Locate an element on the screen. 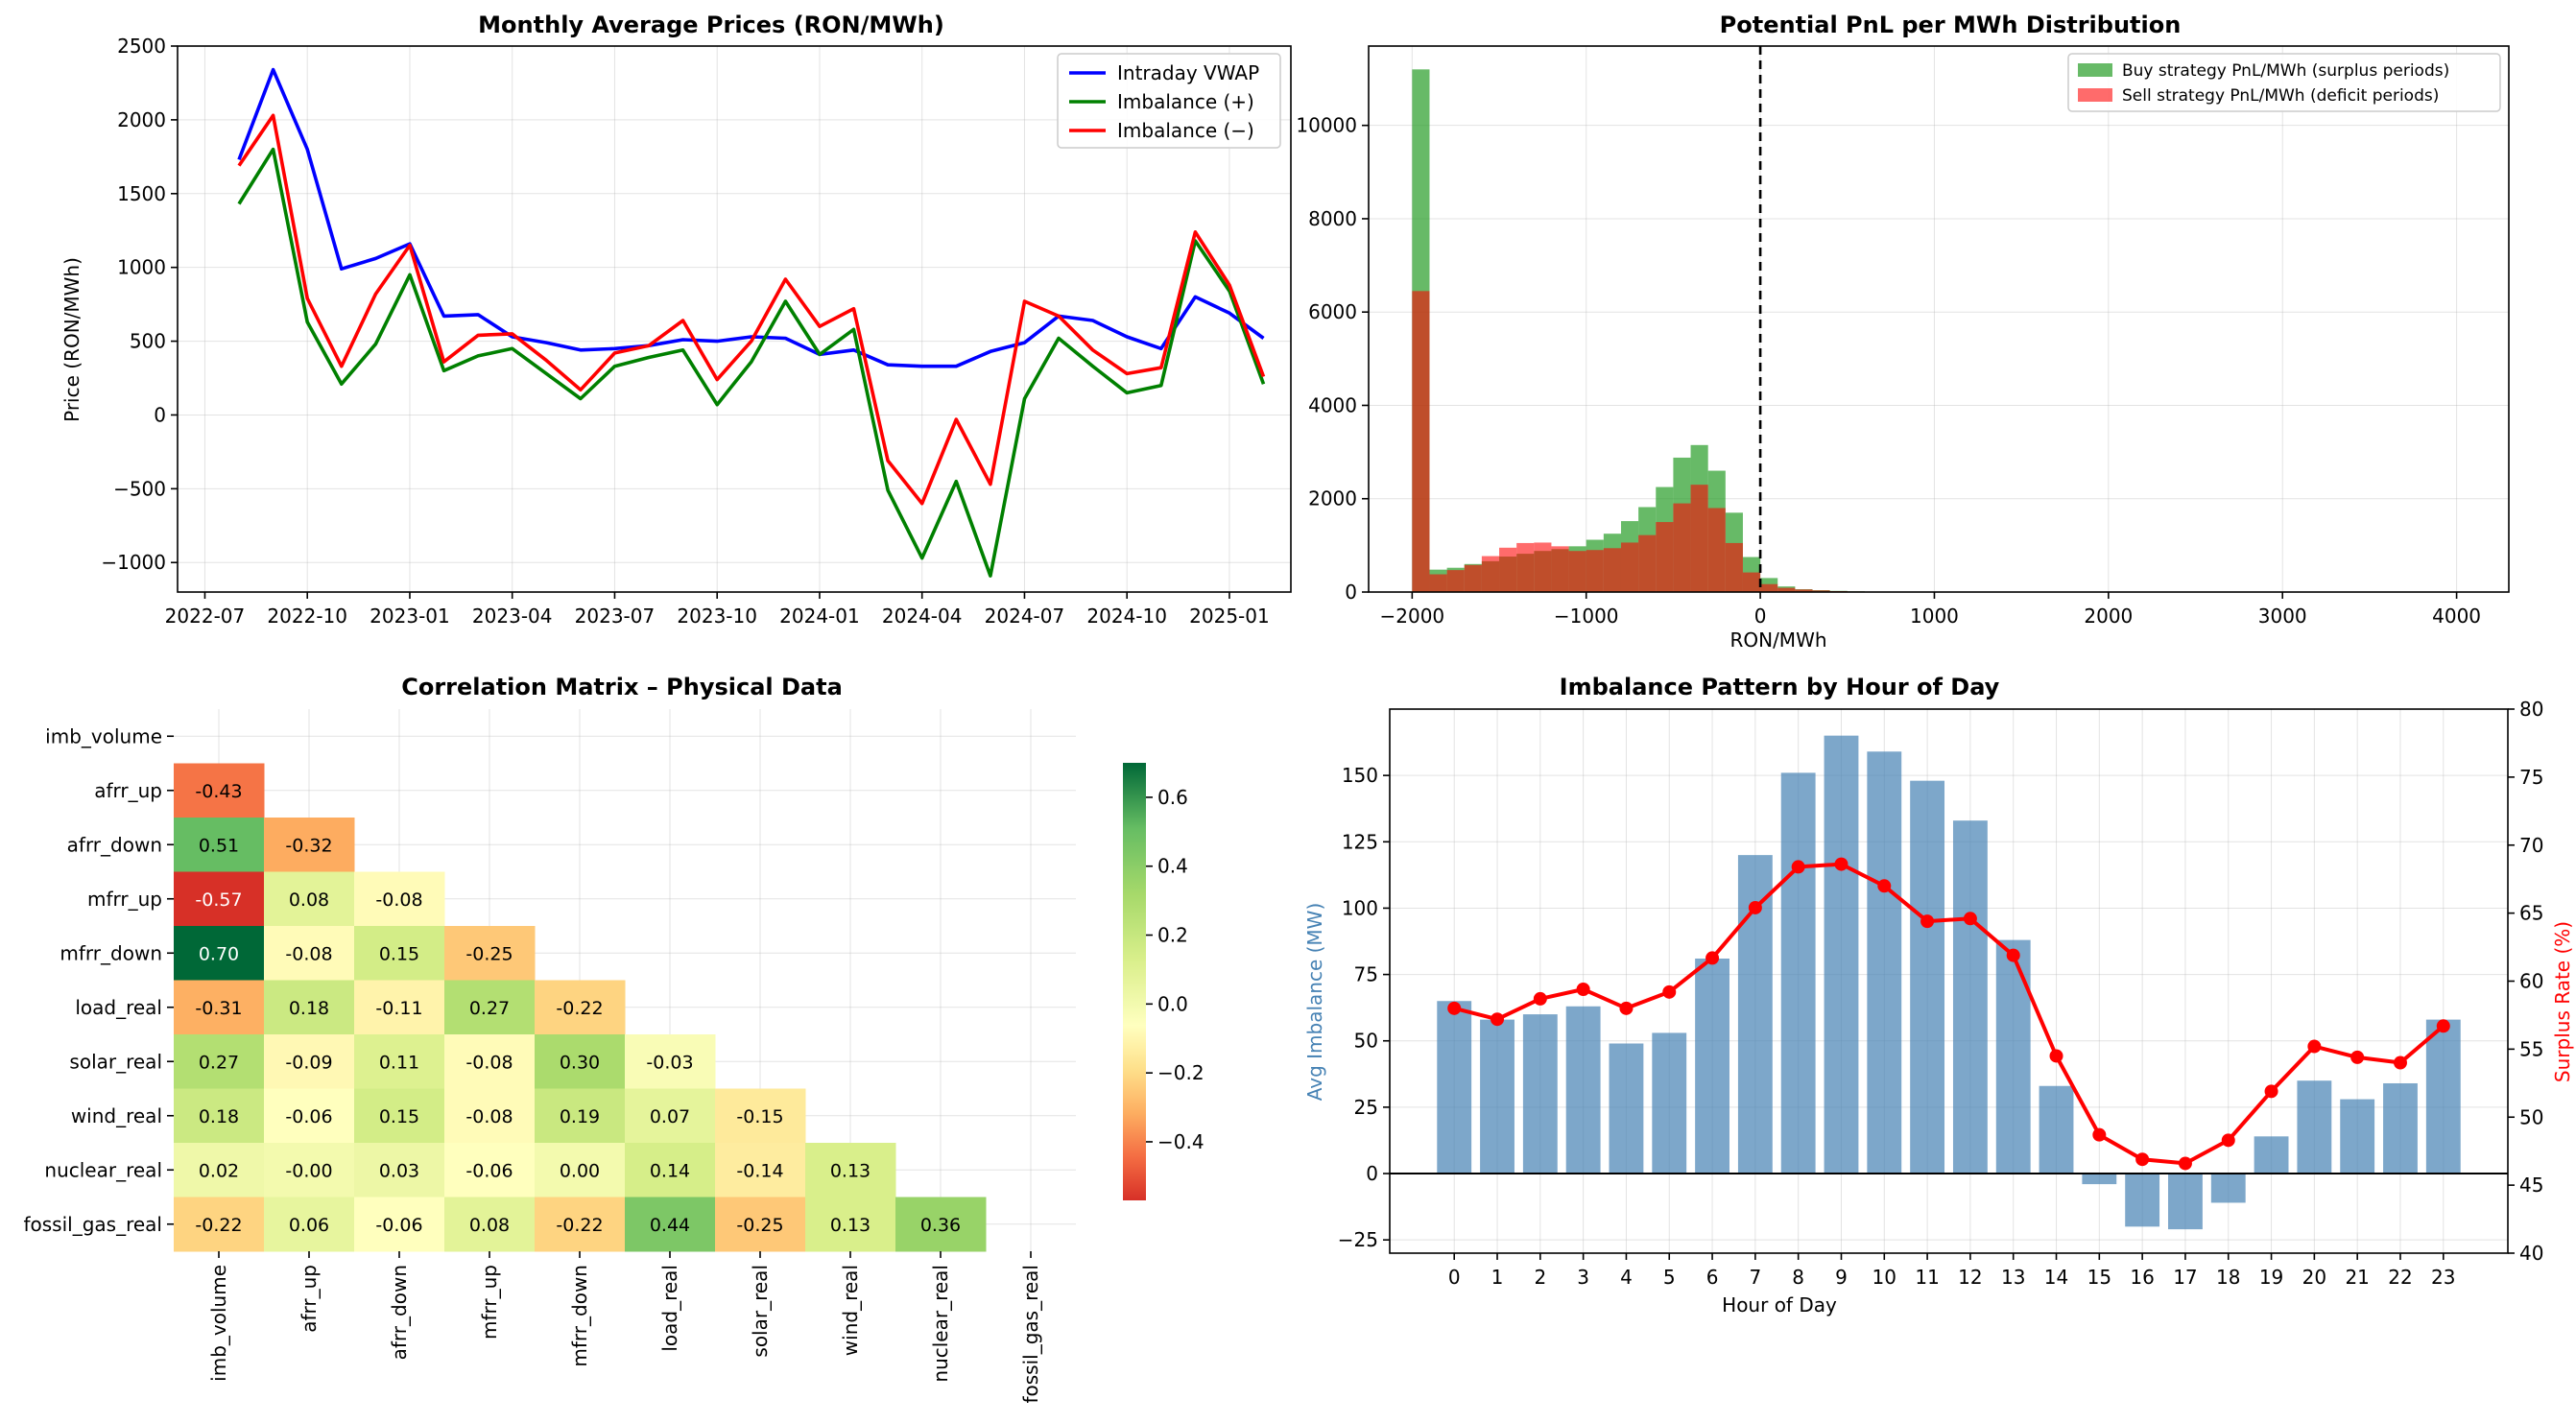 The height and width of the screenshot is (1423, 2576). price-chart-ylabel: Price (RON/MWh) is located at coordinates (71, 340).